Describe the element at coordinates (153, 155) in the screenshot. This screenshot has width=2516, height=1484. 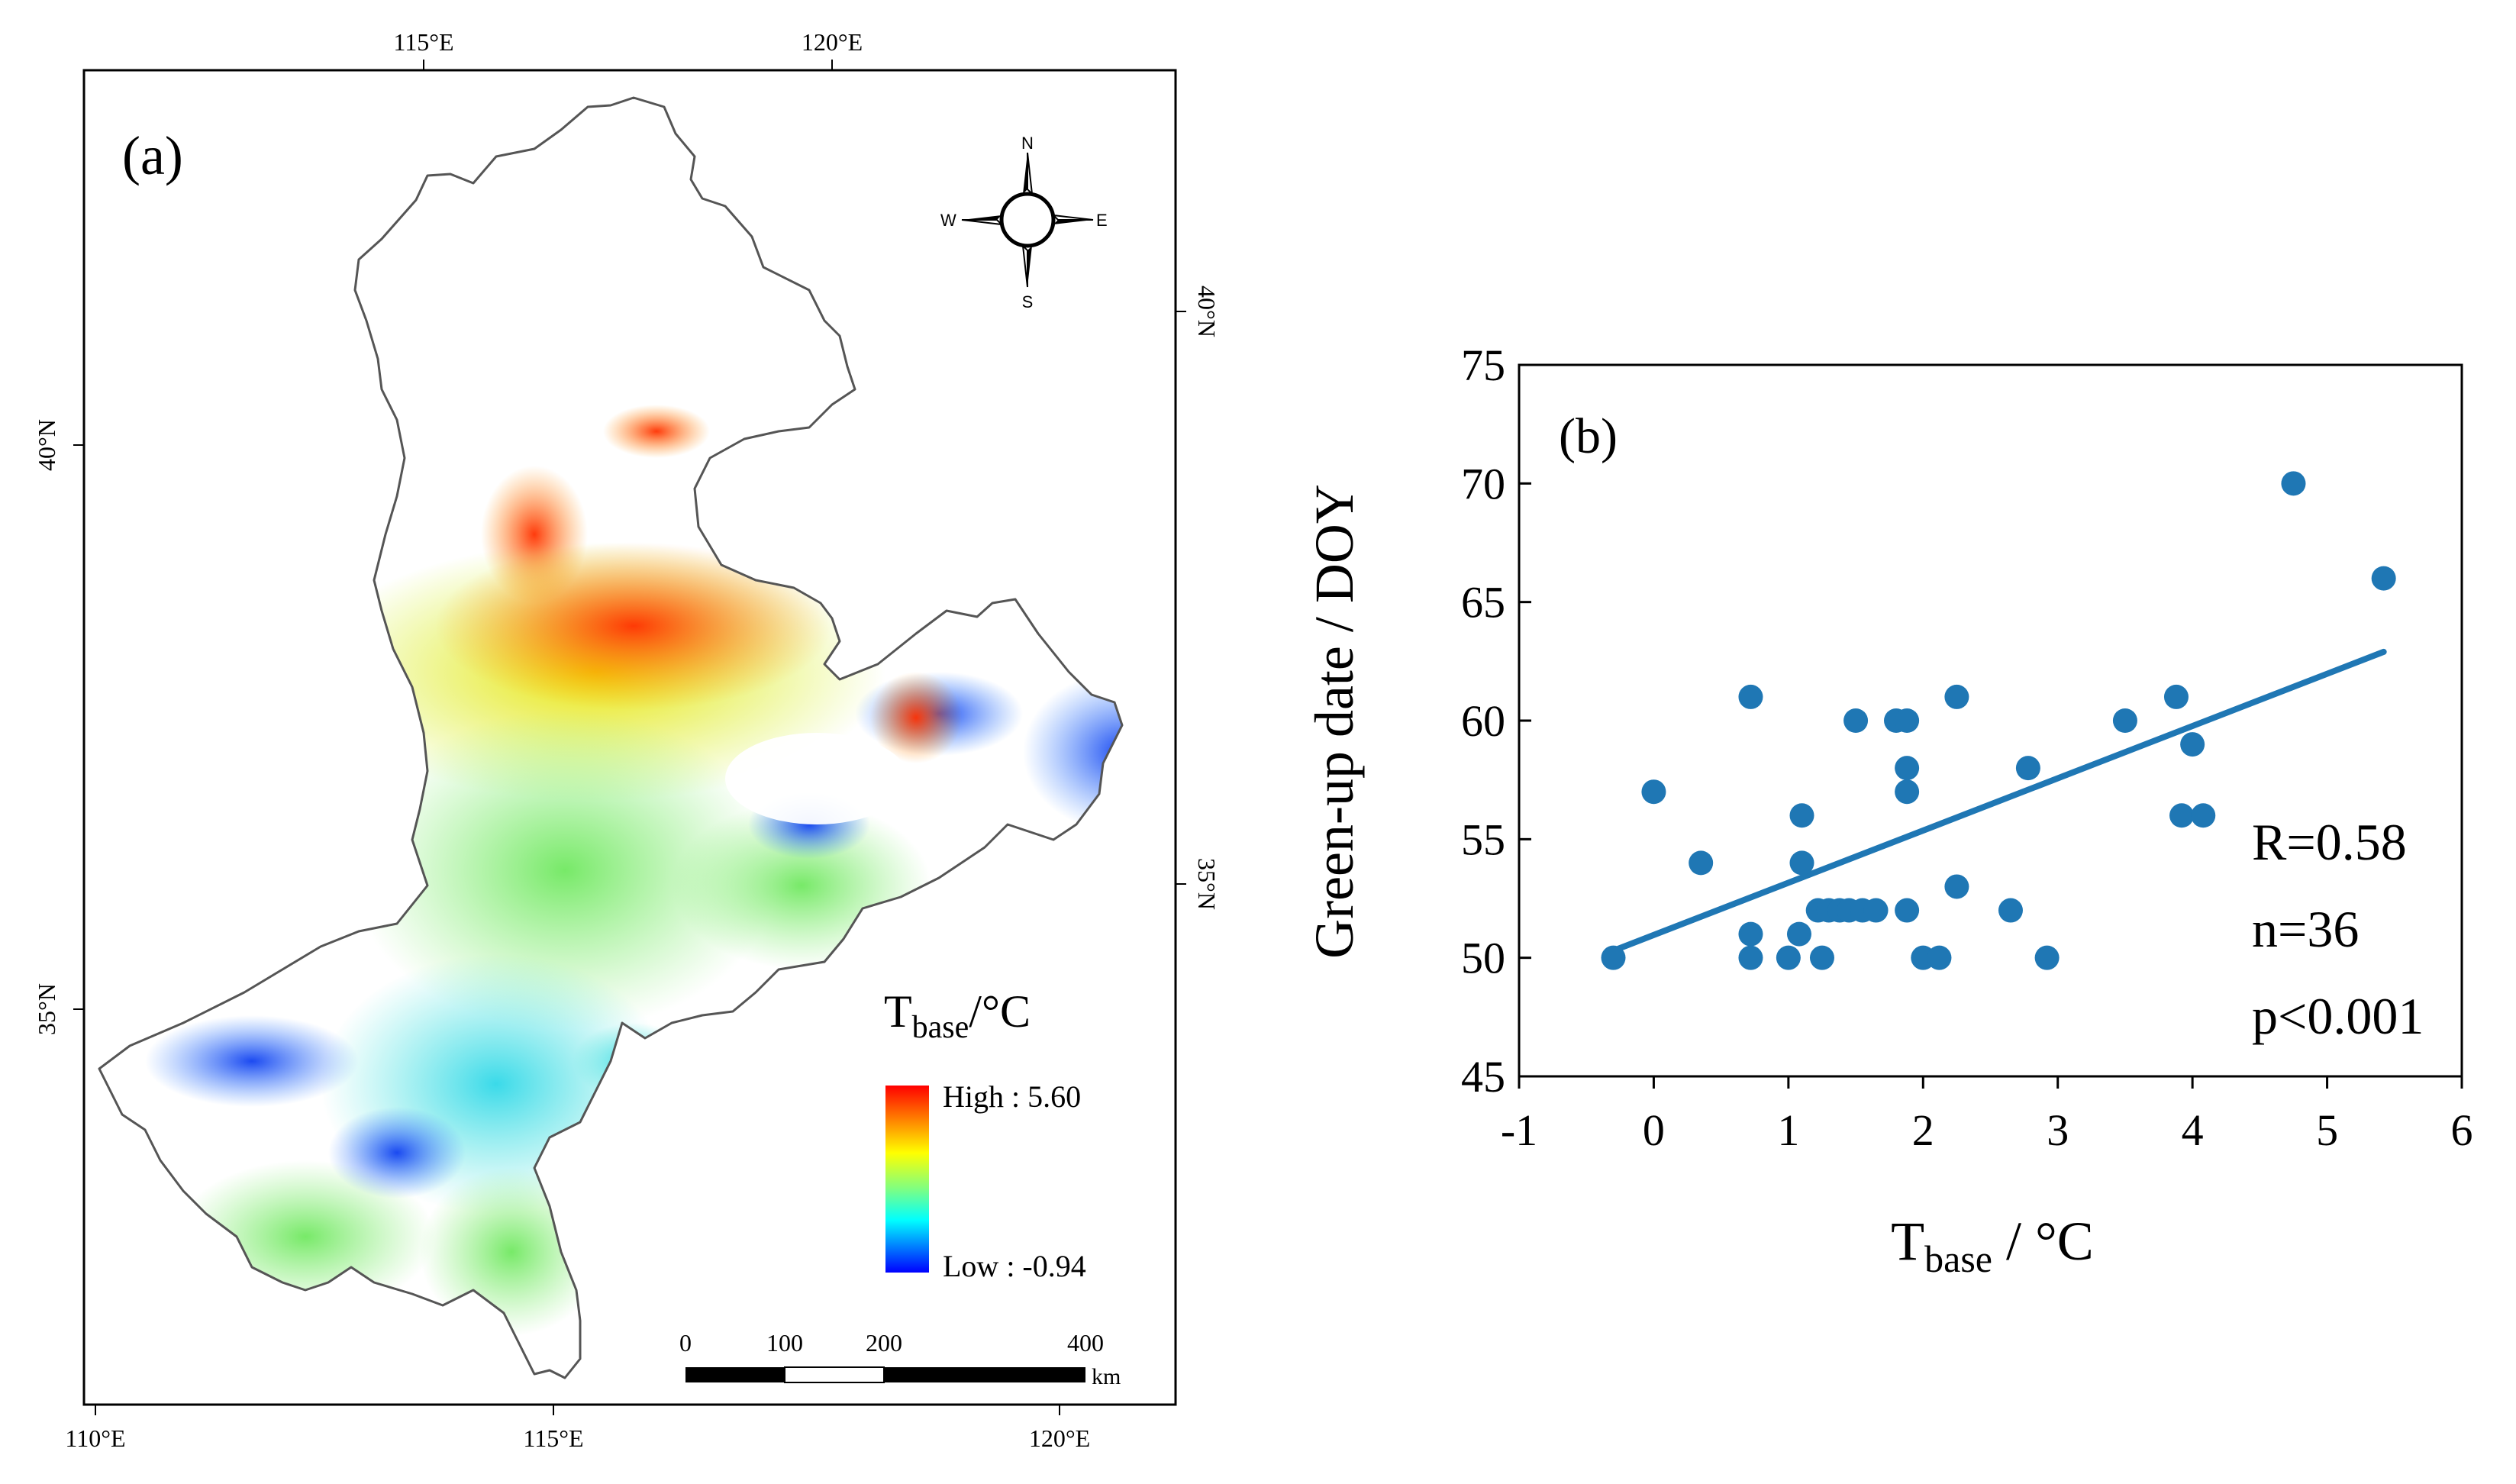
I see `panel-a-label: (a)` at that location.